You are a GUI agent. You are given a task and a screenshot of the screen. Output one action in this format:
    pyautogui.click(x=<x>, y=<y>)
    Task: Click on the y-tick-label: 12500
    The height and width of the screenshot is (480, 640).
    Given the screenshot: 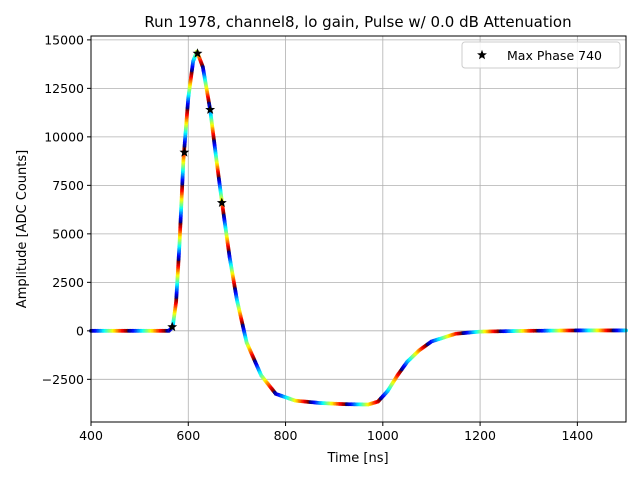 What is the action you would take?
    pyautogui.click(x=64, y=88)
    